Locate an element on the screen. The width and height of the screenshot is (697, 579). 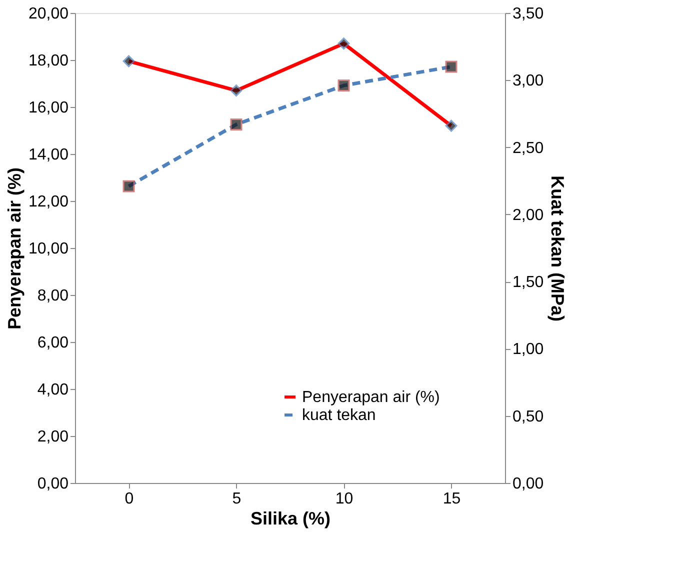
y-tick-label: 12,00 is located at coordinates (48, 202).